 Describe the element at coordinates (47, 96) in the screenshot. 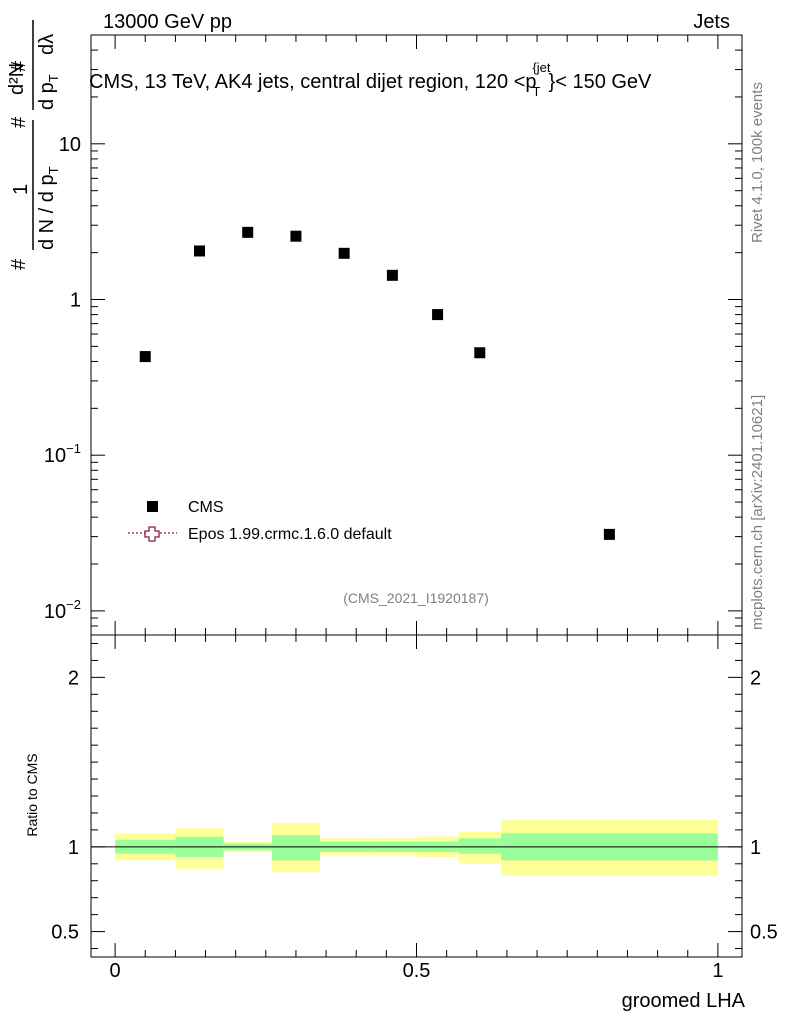

I see `ylabel-dpt-text: d p` at that location.